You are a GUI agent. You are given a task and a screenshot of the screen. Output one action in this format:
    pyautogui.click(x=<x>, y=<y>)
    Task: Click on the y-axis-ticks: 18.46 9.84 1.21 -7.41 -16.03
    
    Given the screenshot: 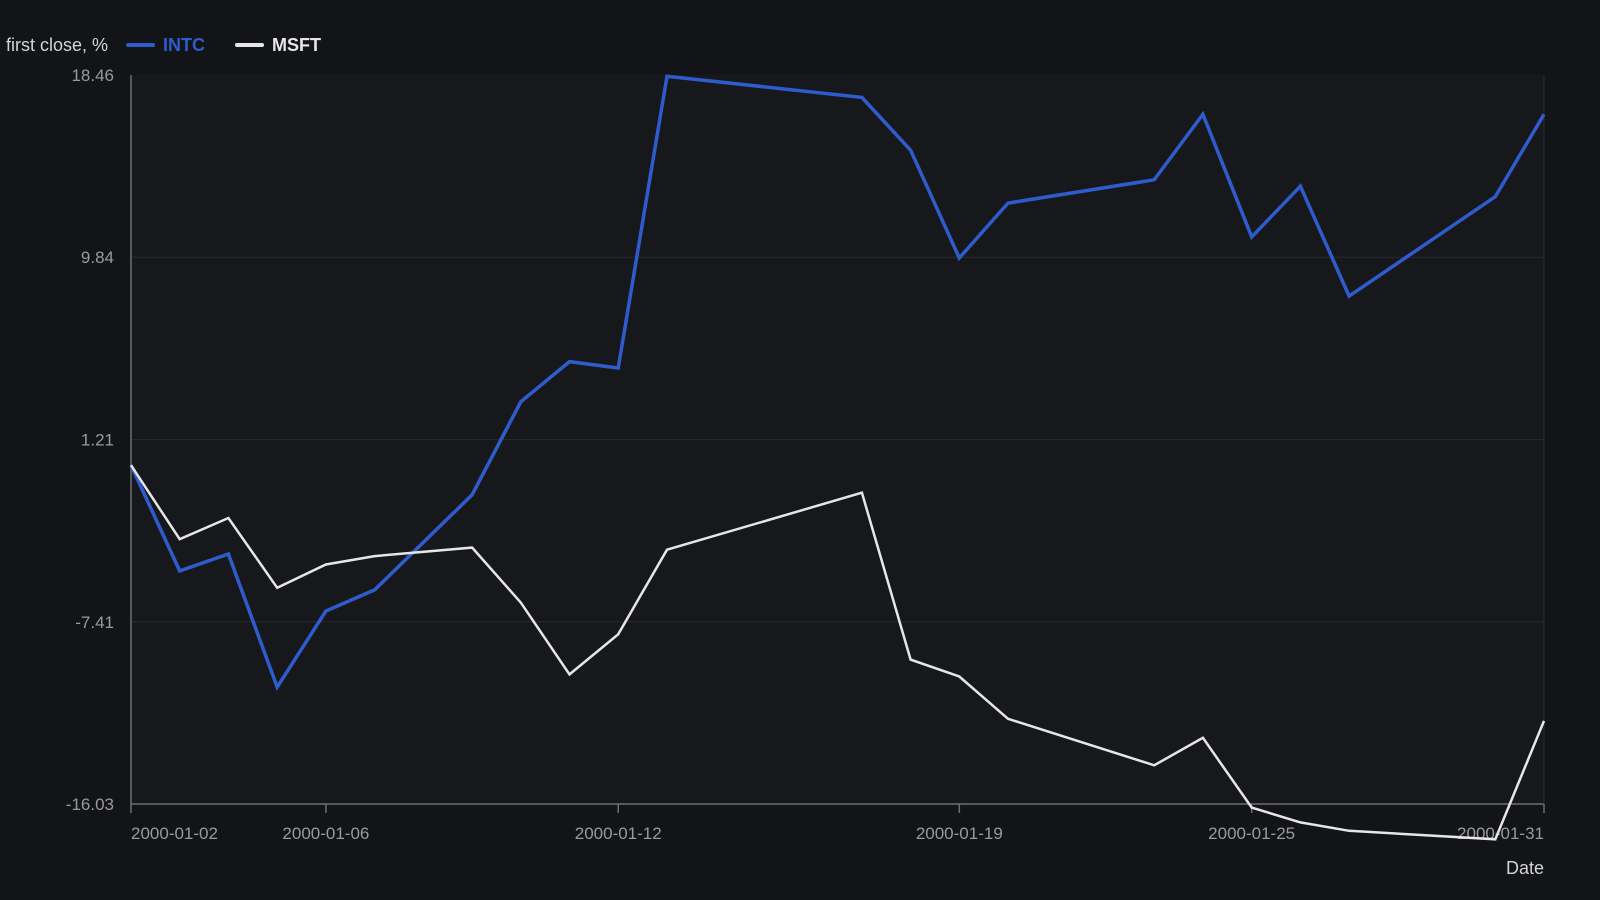 What is the action you would take?
    pyautogui.click(x=90, y=440)
    